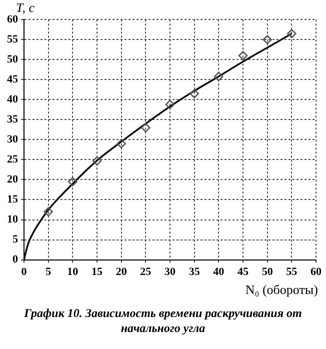 Image resolution: width=326 pixels, height=349 pixels. I want to click on y-tick-label: 45, so click(12, 79).